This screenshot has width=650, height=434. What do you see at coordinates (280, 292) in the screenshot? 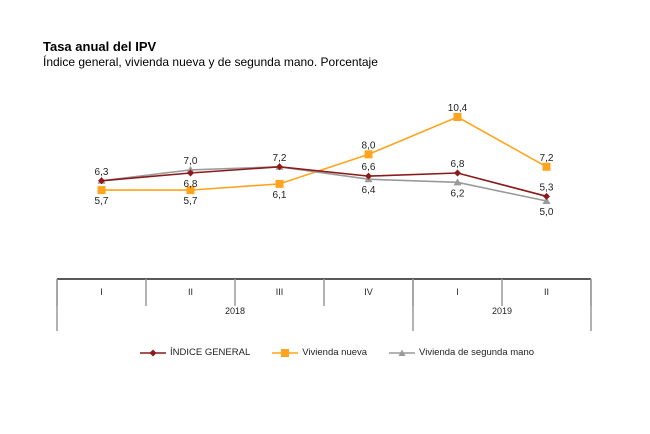
I see `x-tick-label: III` at bounding box center [280, 292].